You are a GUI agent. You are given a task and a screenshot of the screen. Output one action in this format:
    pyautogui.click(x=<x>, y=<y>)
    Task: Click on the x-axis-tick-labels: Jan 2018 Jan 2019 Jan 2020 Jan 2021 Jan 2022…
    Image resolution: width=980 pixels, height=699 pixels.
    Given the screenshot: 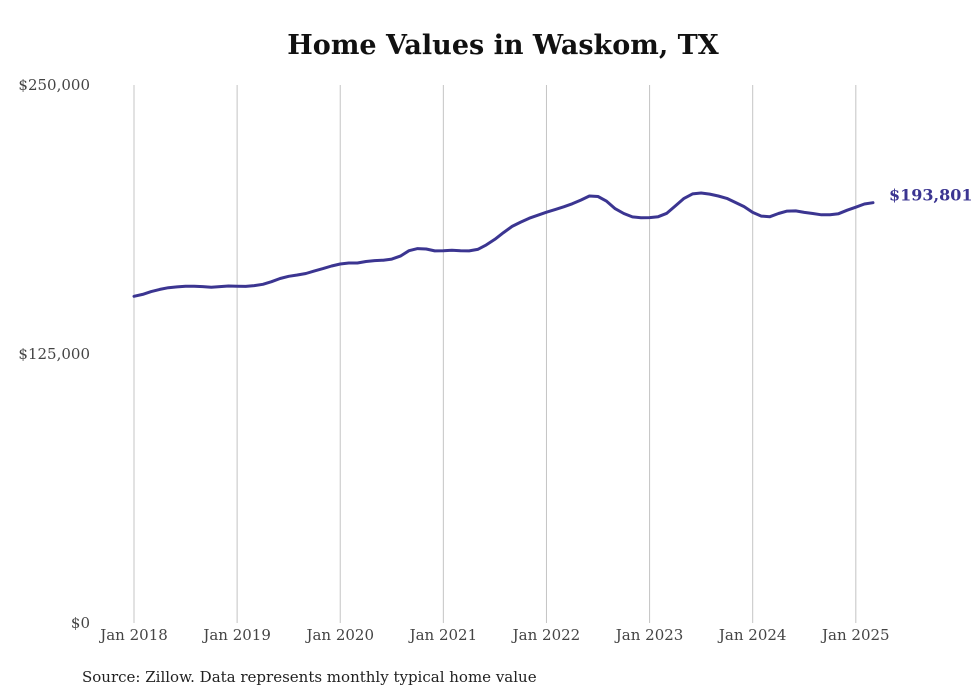 What is the action you would take?
    pyautogui.click(x=493, y=635)
    